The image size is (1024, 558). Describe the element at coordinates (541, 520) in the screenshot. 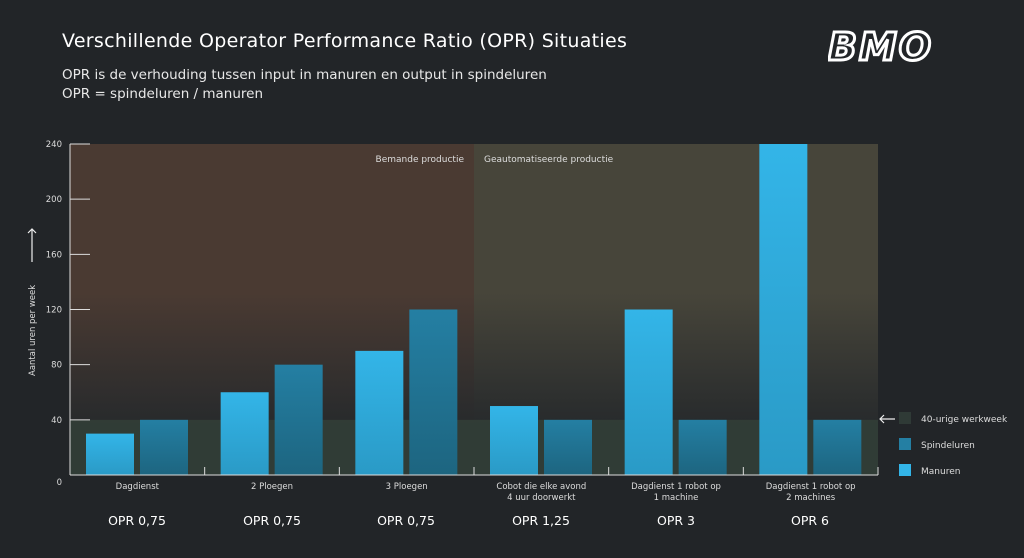

I see `opr-label: OPR 1,25` at that location.